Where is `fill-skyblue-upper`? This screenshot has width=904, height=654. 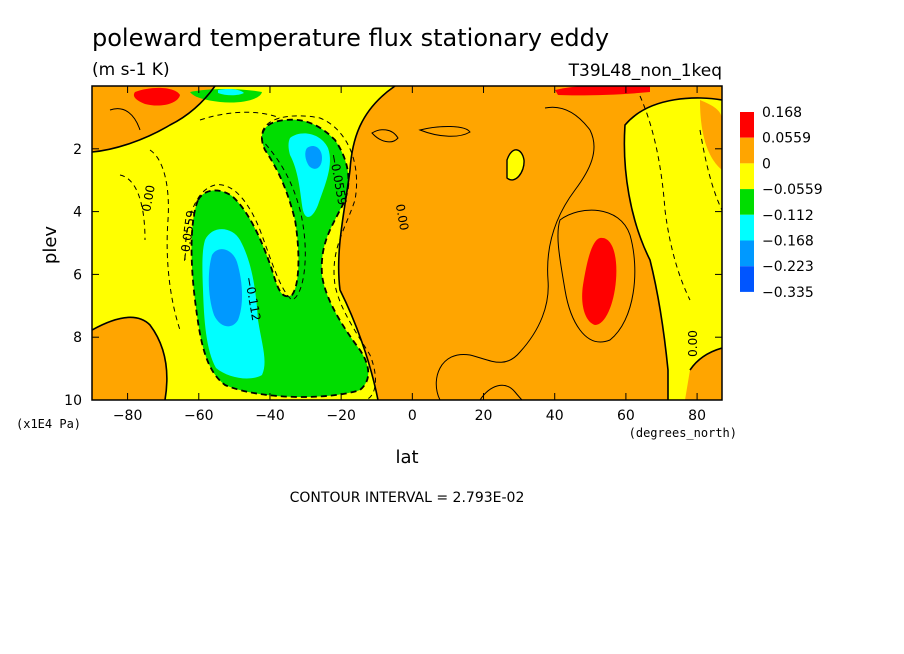
fill-skyblue-upper is located at coordinates (313, 157).